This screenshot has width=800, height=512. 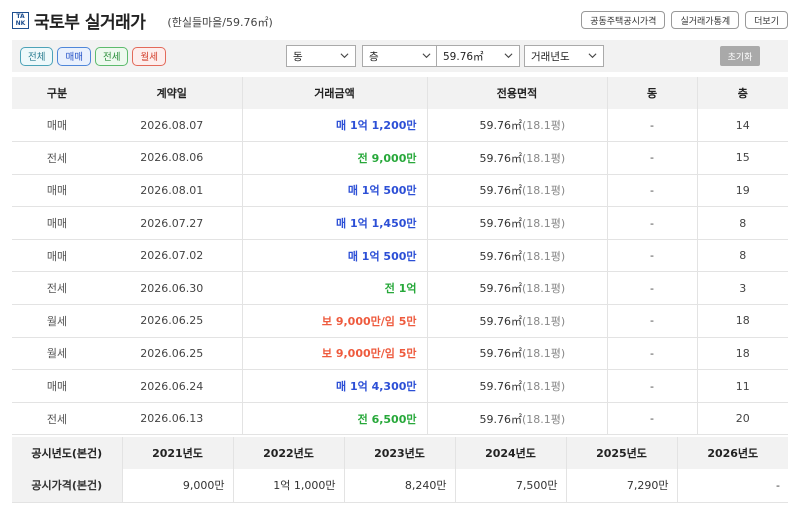 What do you see at coordinates (621, 486) in the screenshot?
I see `public-price-2025: 7,290만` at bounding box center [621, 486].